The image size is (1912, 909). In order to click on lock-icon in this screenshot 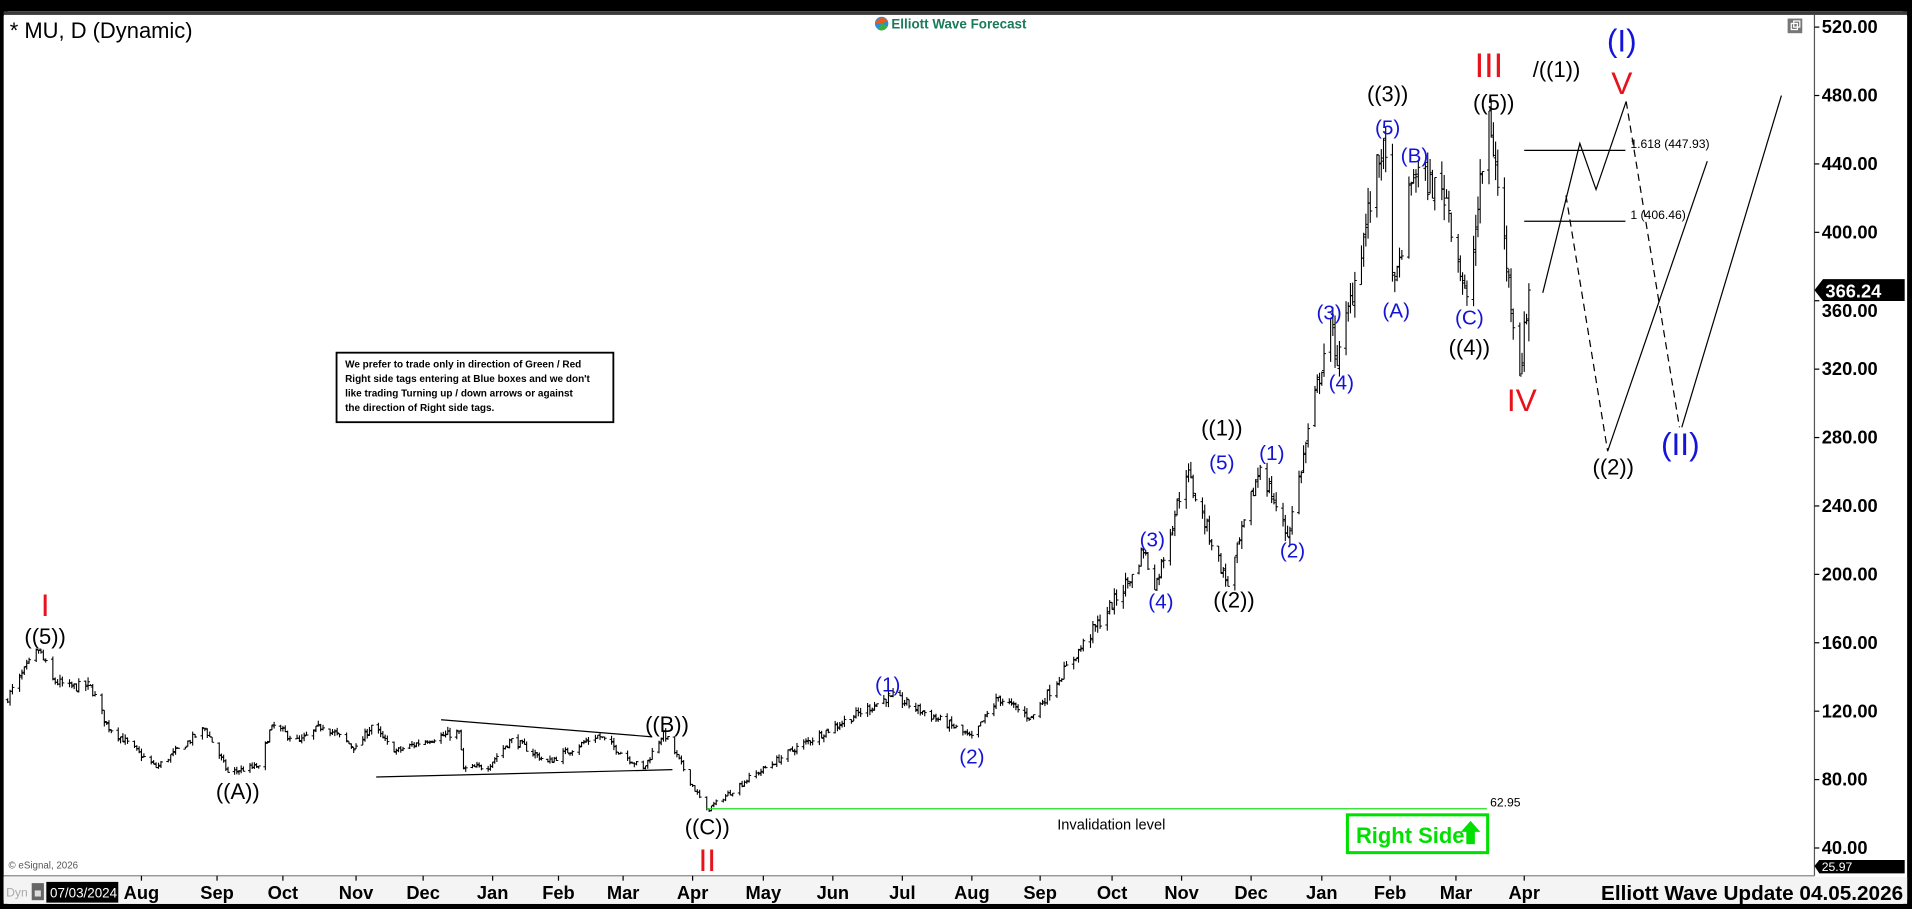, I will do `click(37, 892)`.